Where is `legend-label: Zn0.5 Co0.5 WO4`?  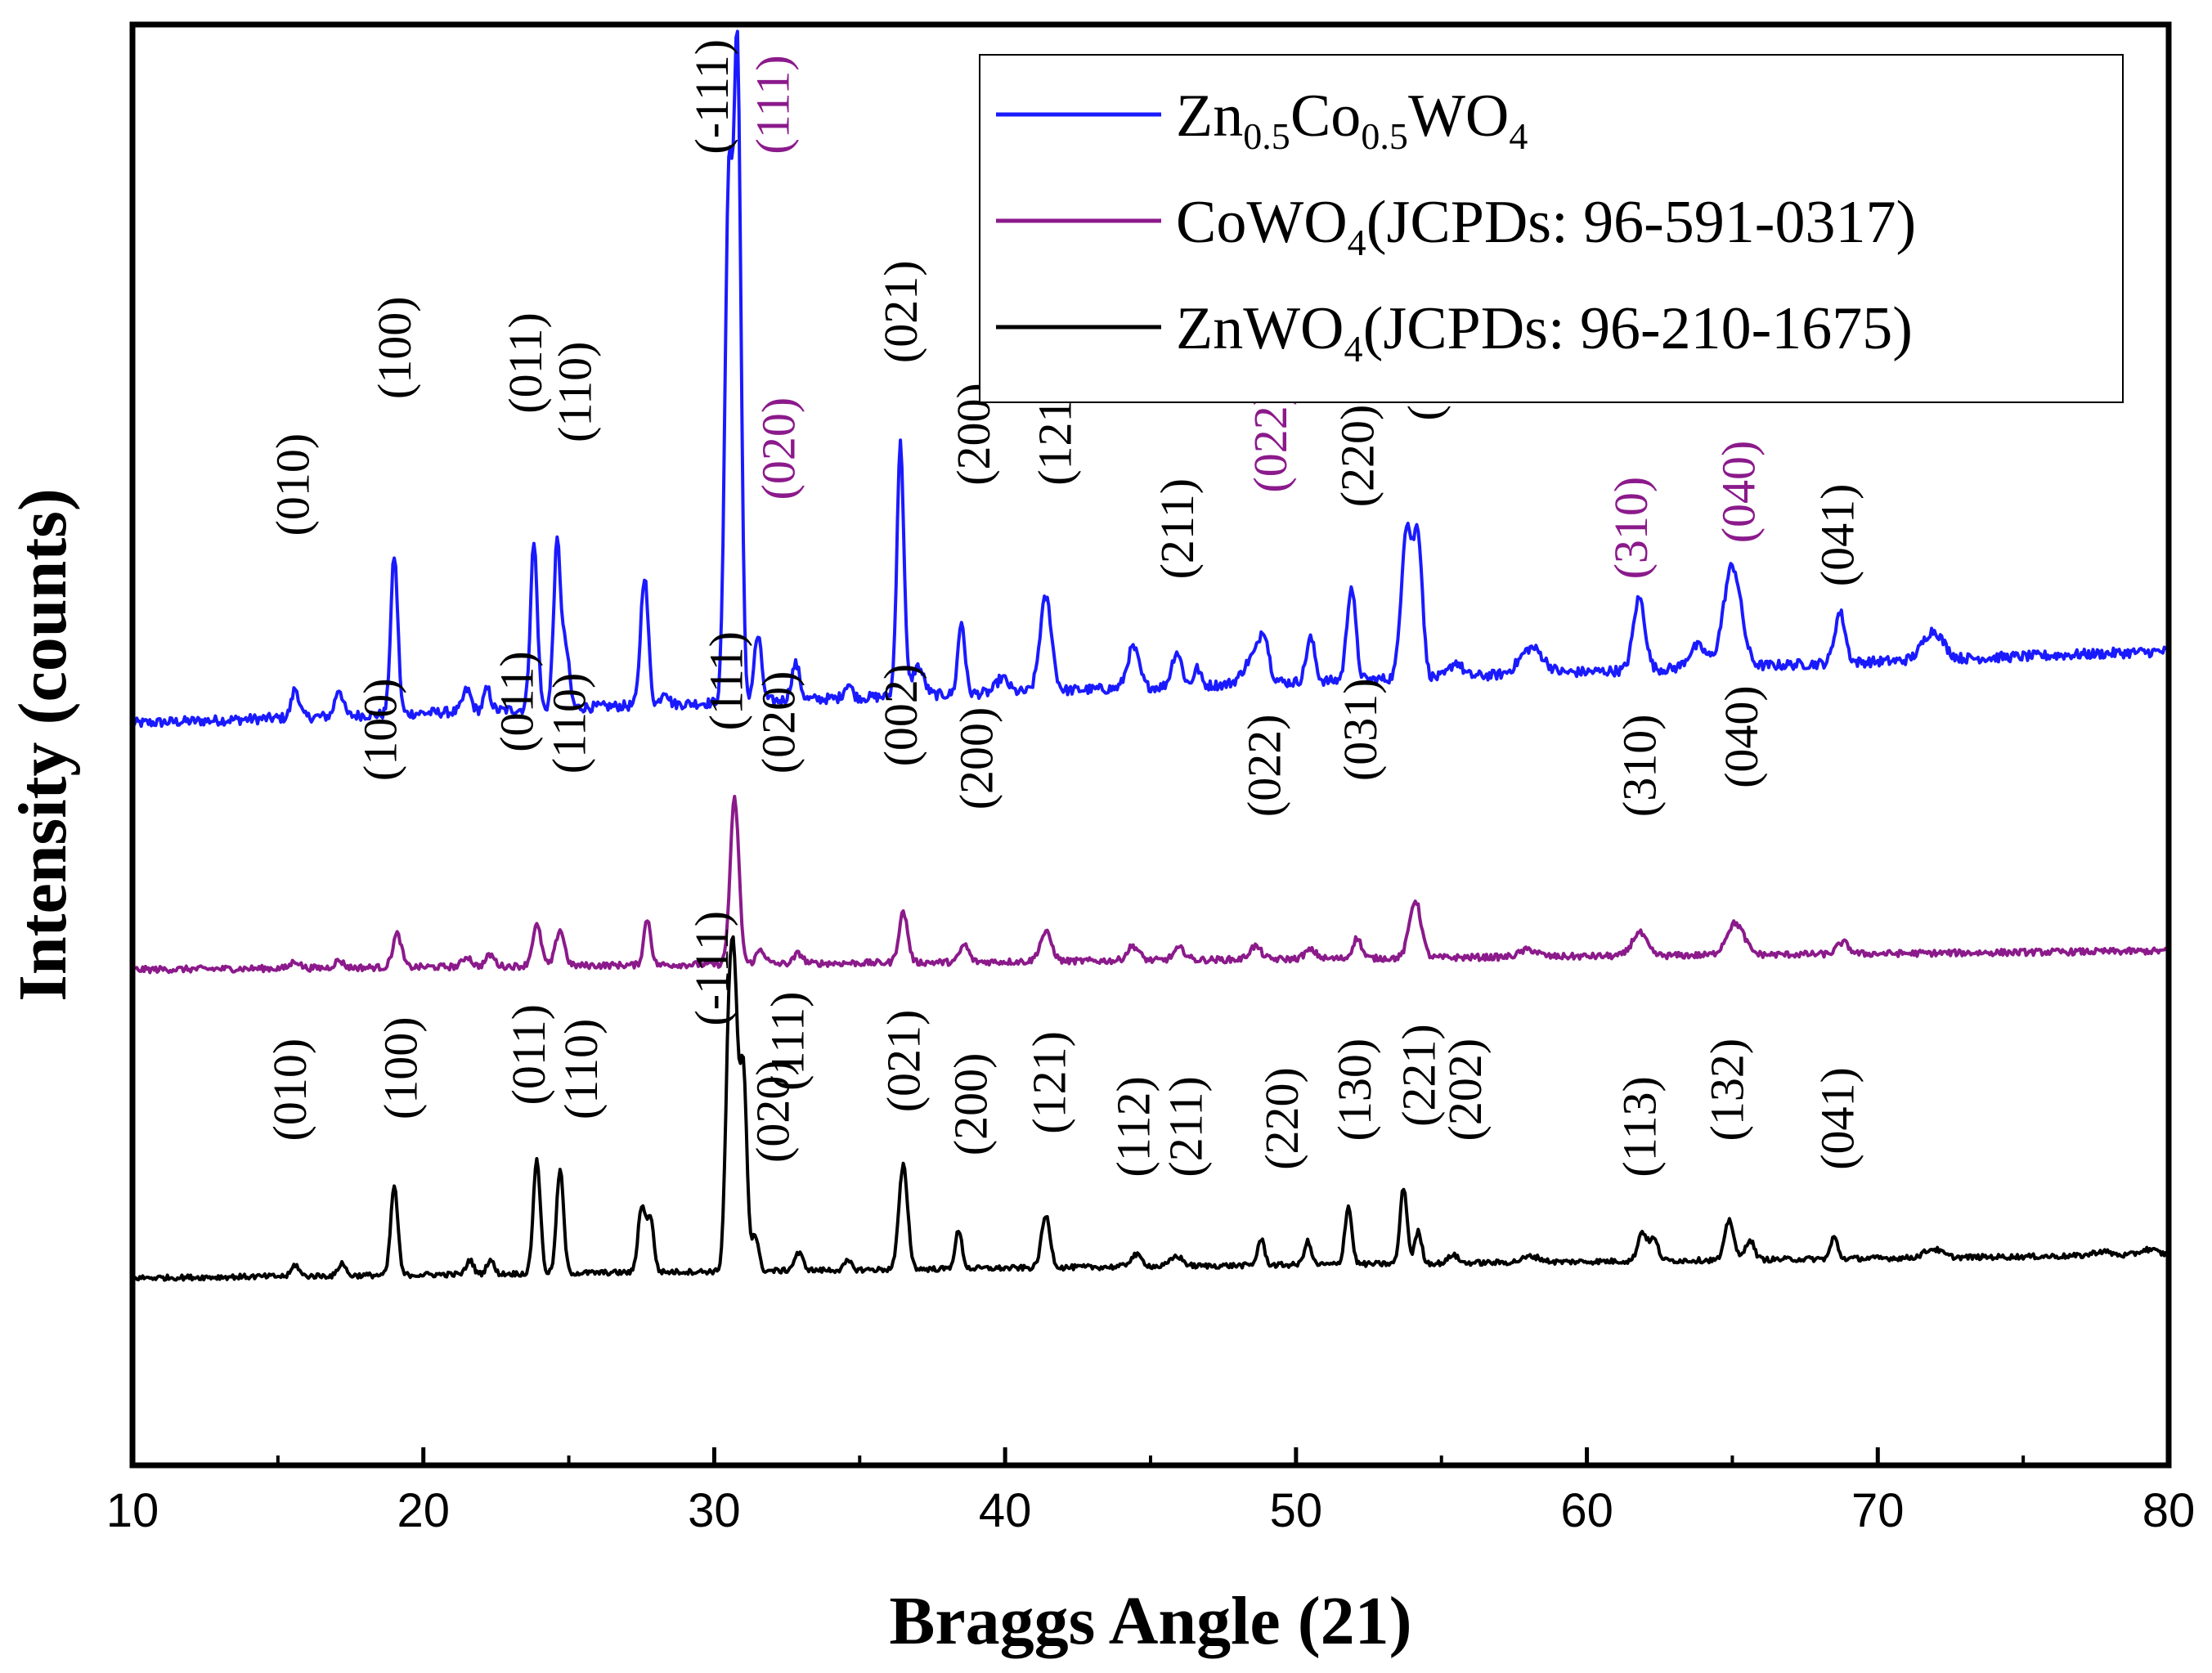
legend-label: Zn0.5 Co0.5 WO4 is located at coordinates (1352, 120).